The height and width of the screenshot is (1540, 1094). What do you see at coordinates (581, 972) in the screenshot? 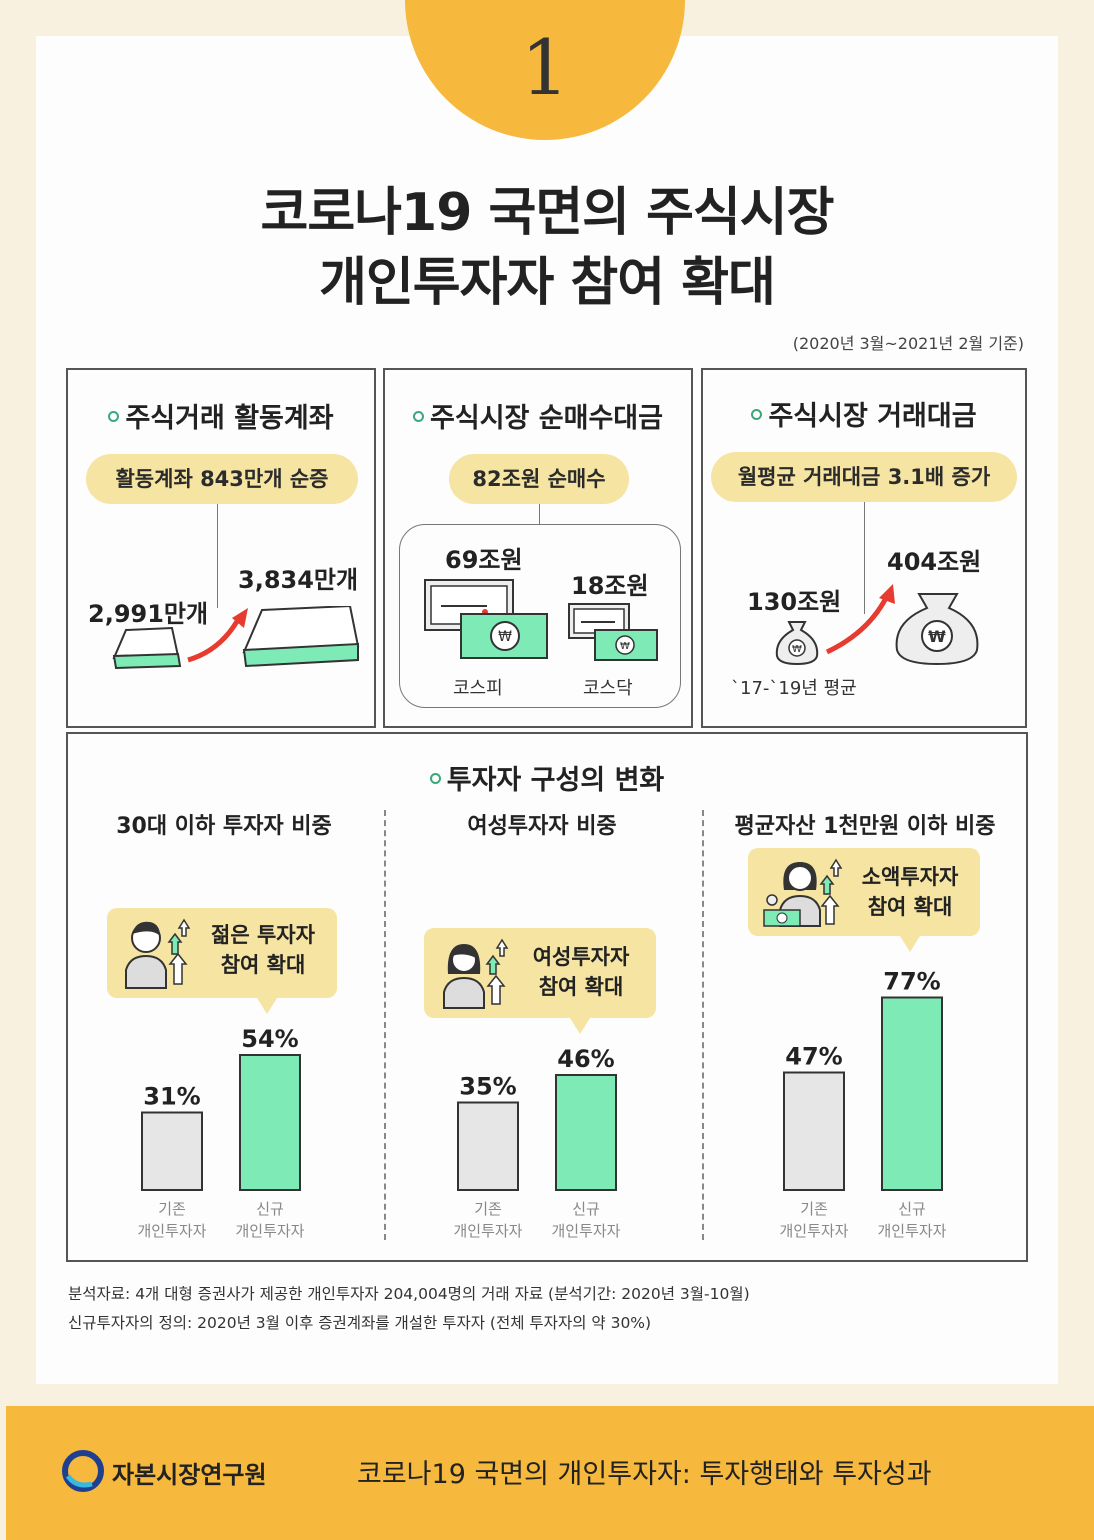
I see `female-investor-text: 여성투자자 참여 확대` at bounding box center [581, 972].